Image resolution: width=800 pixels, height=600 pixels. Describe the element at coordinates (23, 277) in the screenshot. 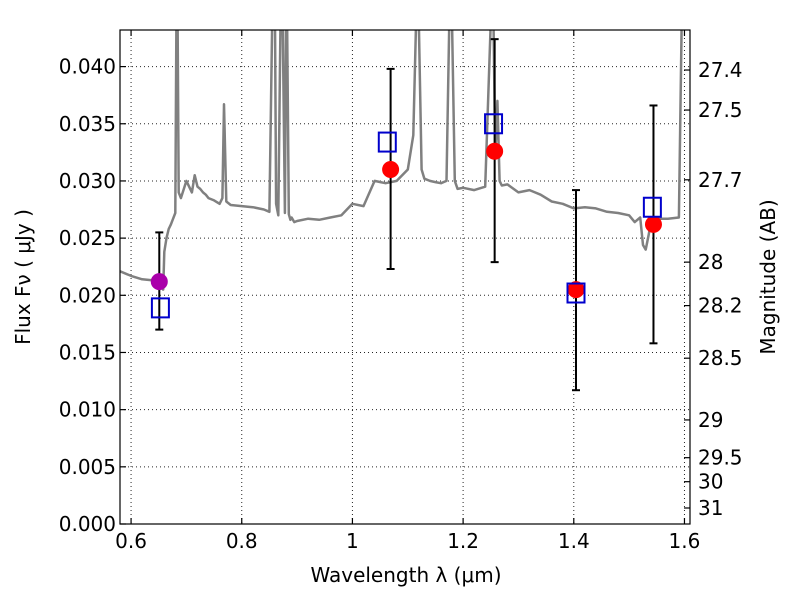

I see `y-axis-label: Flux Fν ( μJy )` at that location.